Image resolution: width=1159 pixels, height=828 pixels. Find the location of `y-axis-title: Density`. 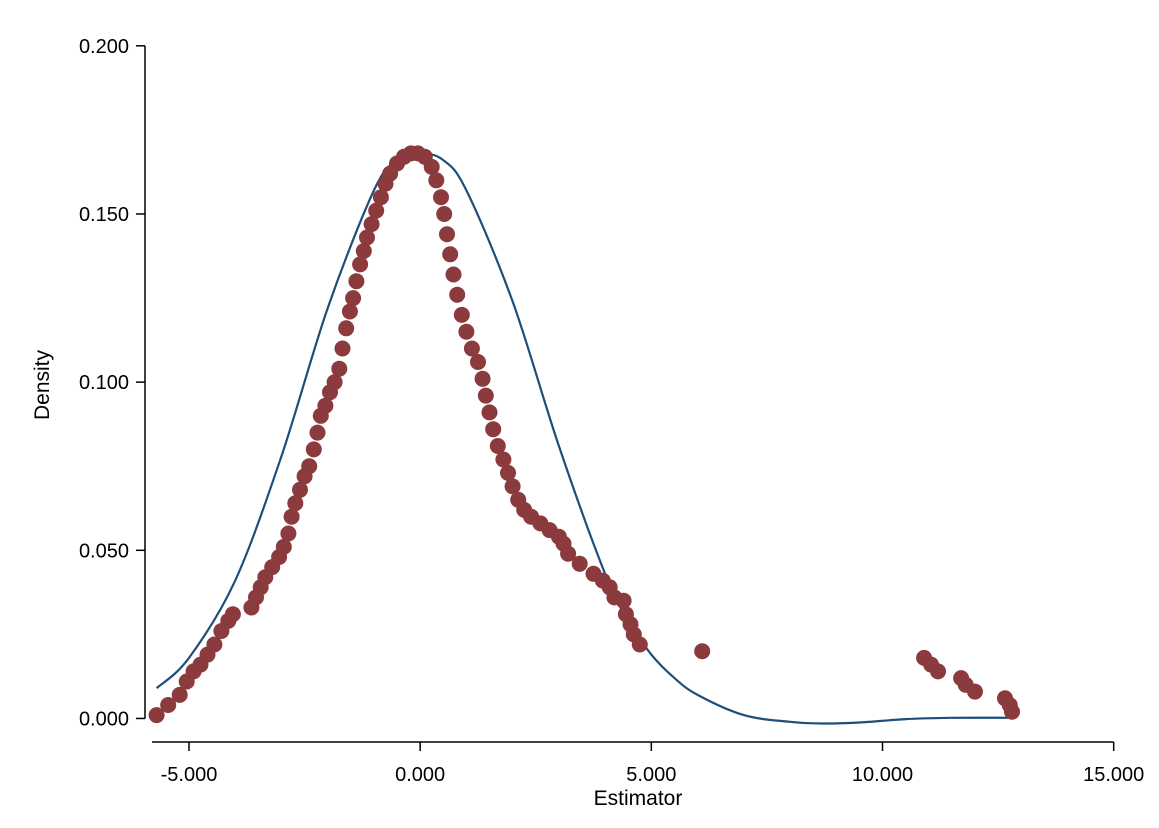

y-axis-title: Density is located at coordinates (42, 384).